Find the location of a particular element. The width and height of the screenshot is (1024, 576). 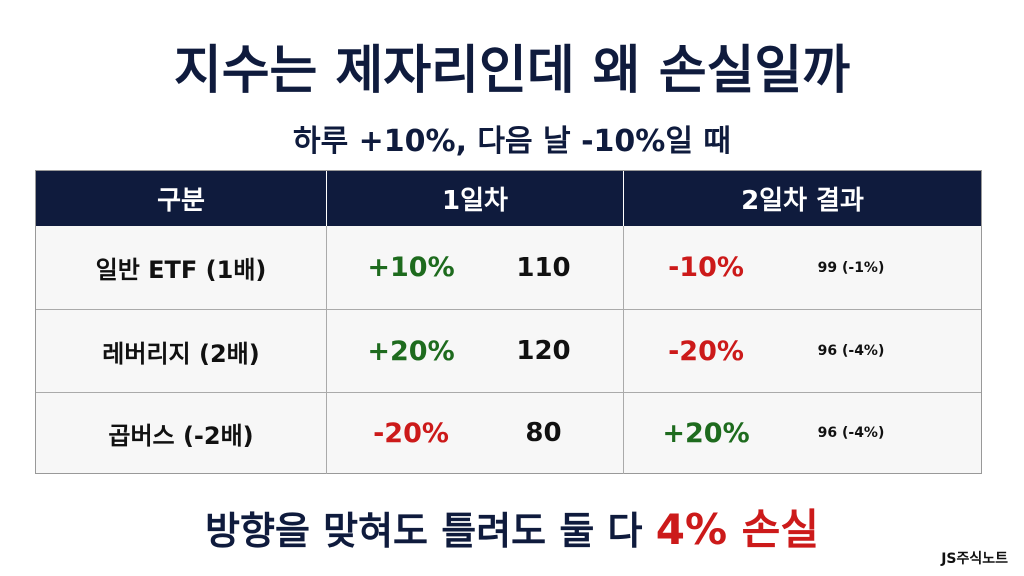

day2-change: +20% is located at coordinates (706, 433).